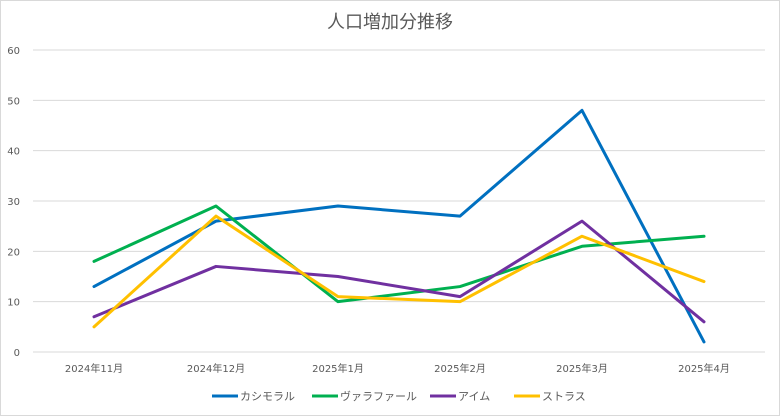 This screenshot has width=780, height=416. Describe the element at coordinates (704, 368) in the screenshot. I see `x-tick-label: 2025年4月` at that location.